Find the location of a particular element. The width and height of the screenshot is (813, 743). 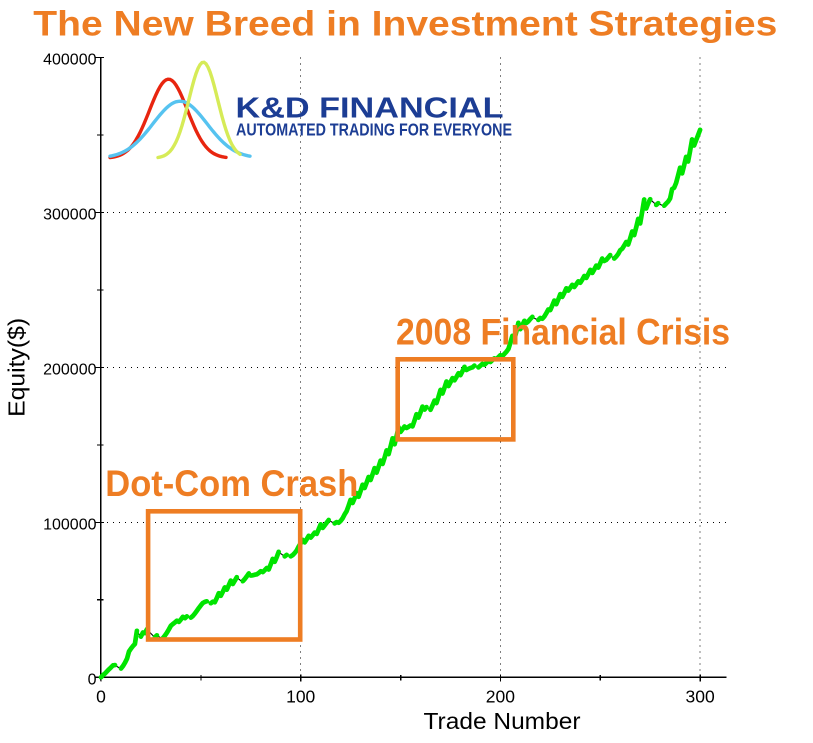

svg-text: 300 is located at coordinates (699, 697).